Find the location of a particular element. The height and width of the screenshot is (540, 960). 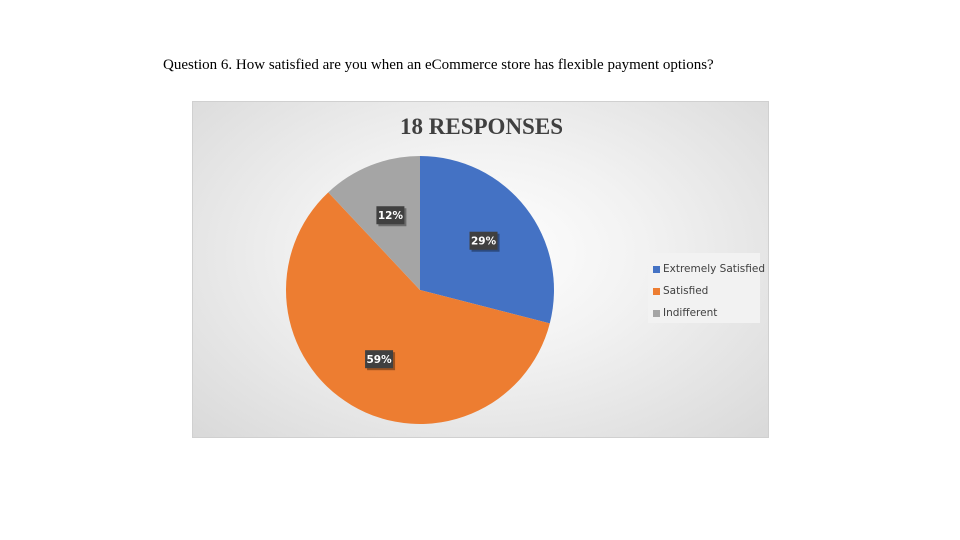

data-label-satisfied: 59% is located at coordinates (380, 360).